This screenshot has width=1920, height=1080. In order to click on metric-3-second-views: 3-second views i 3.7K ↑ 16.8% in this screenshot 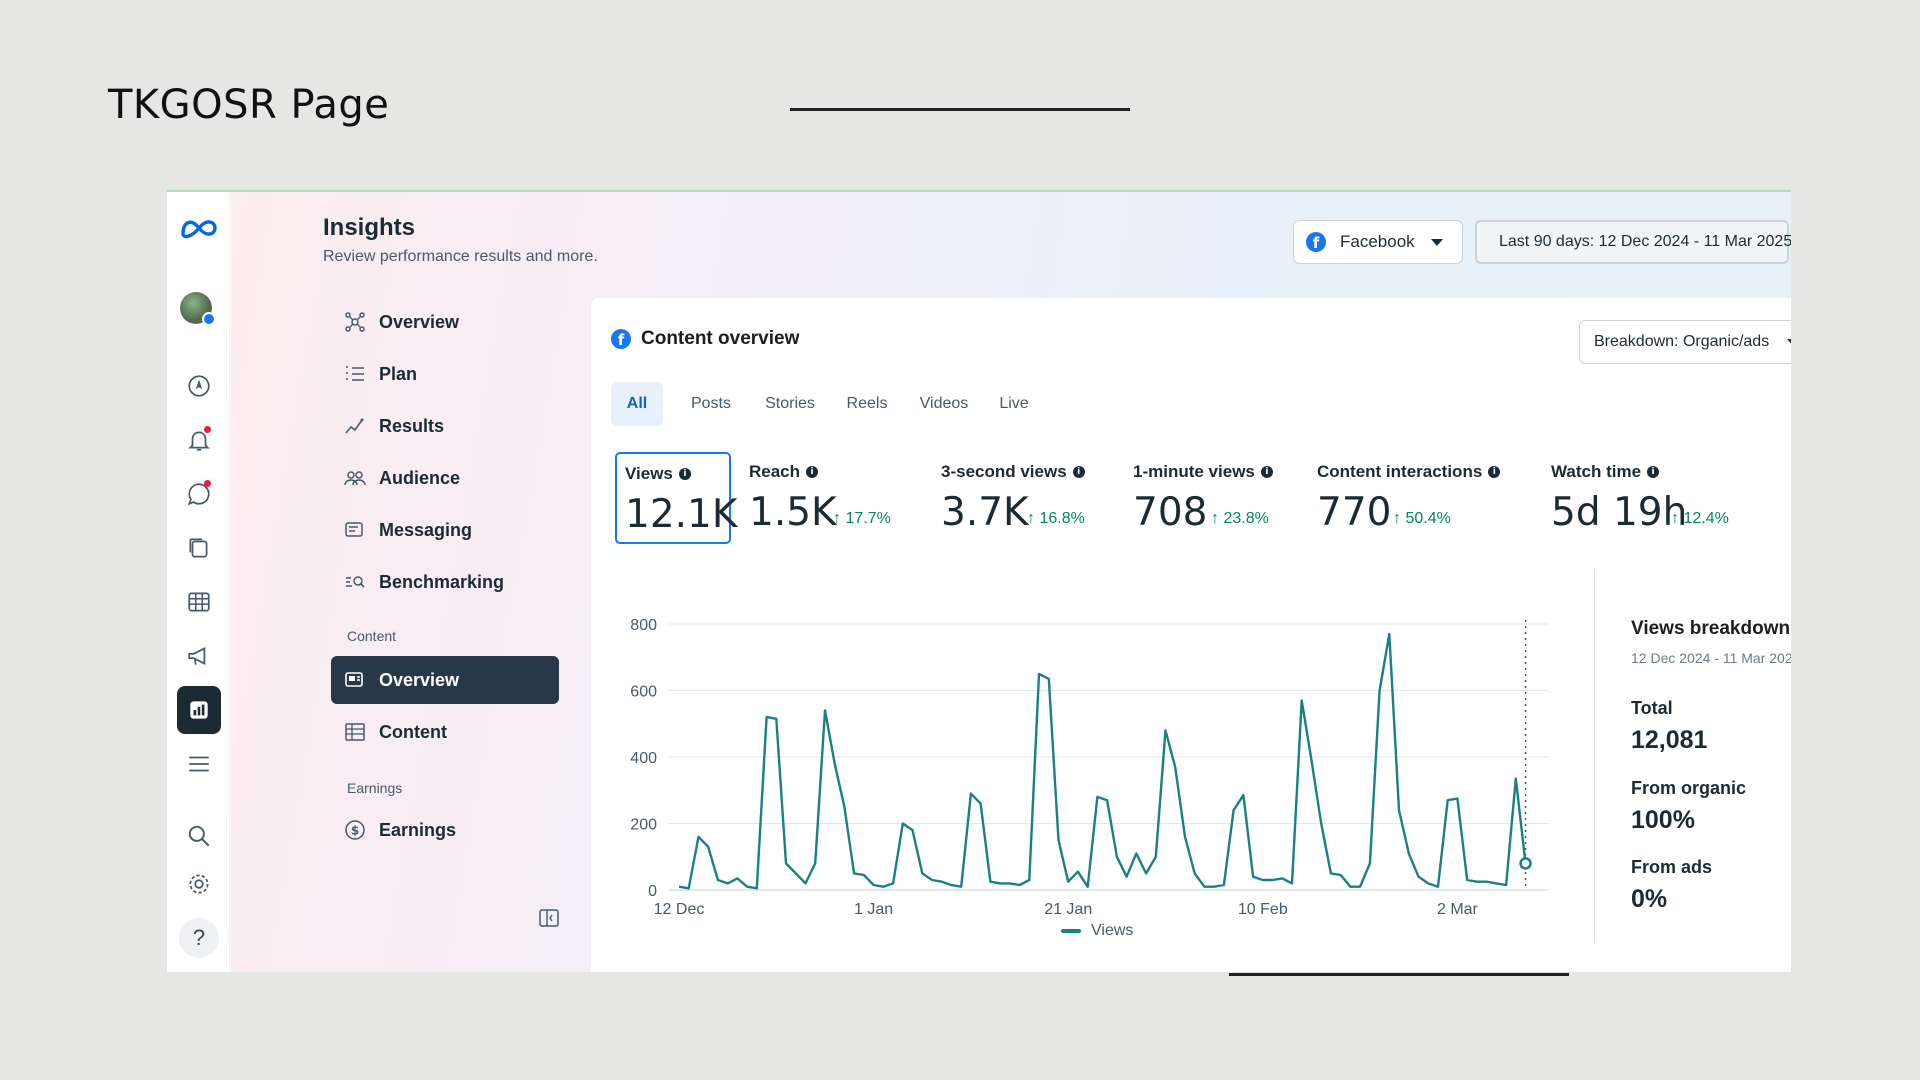, I will do `click(1023, 498)`.